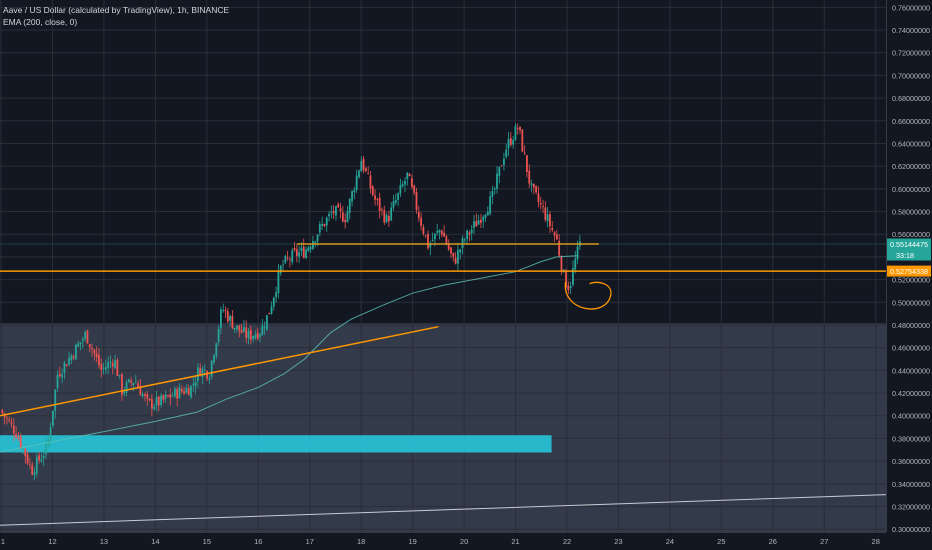 The width and height of the screenshot is (932, 550). I want to click on y-tick-label: 0.34000000, so click(911, 484).